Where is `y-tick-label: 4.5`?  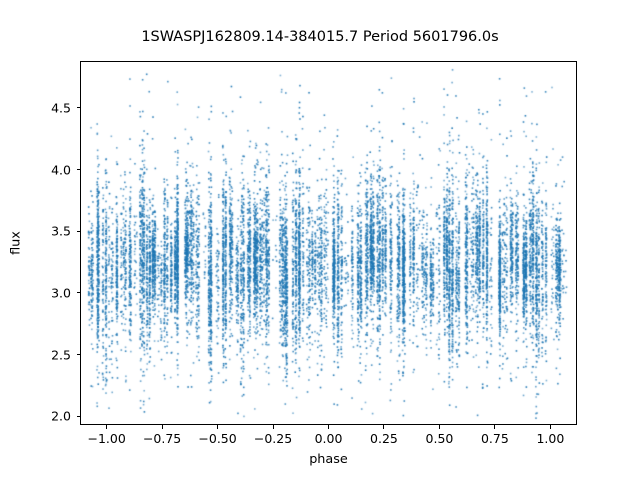 y-tick-label: 4.5 is located at coordinates (61, 108).